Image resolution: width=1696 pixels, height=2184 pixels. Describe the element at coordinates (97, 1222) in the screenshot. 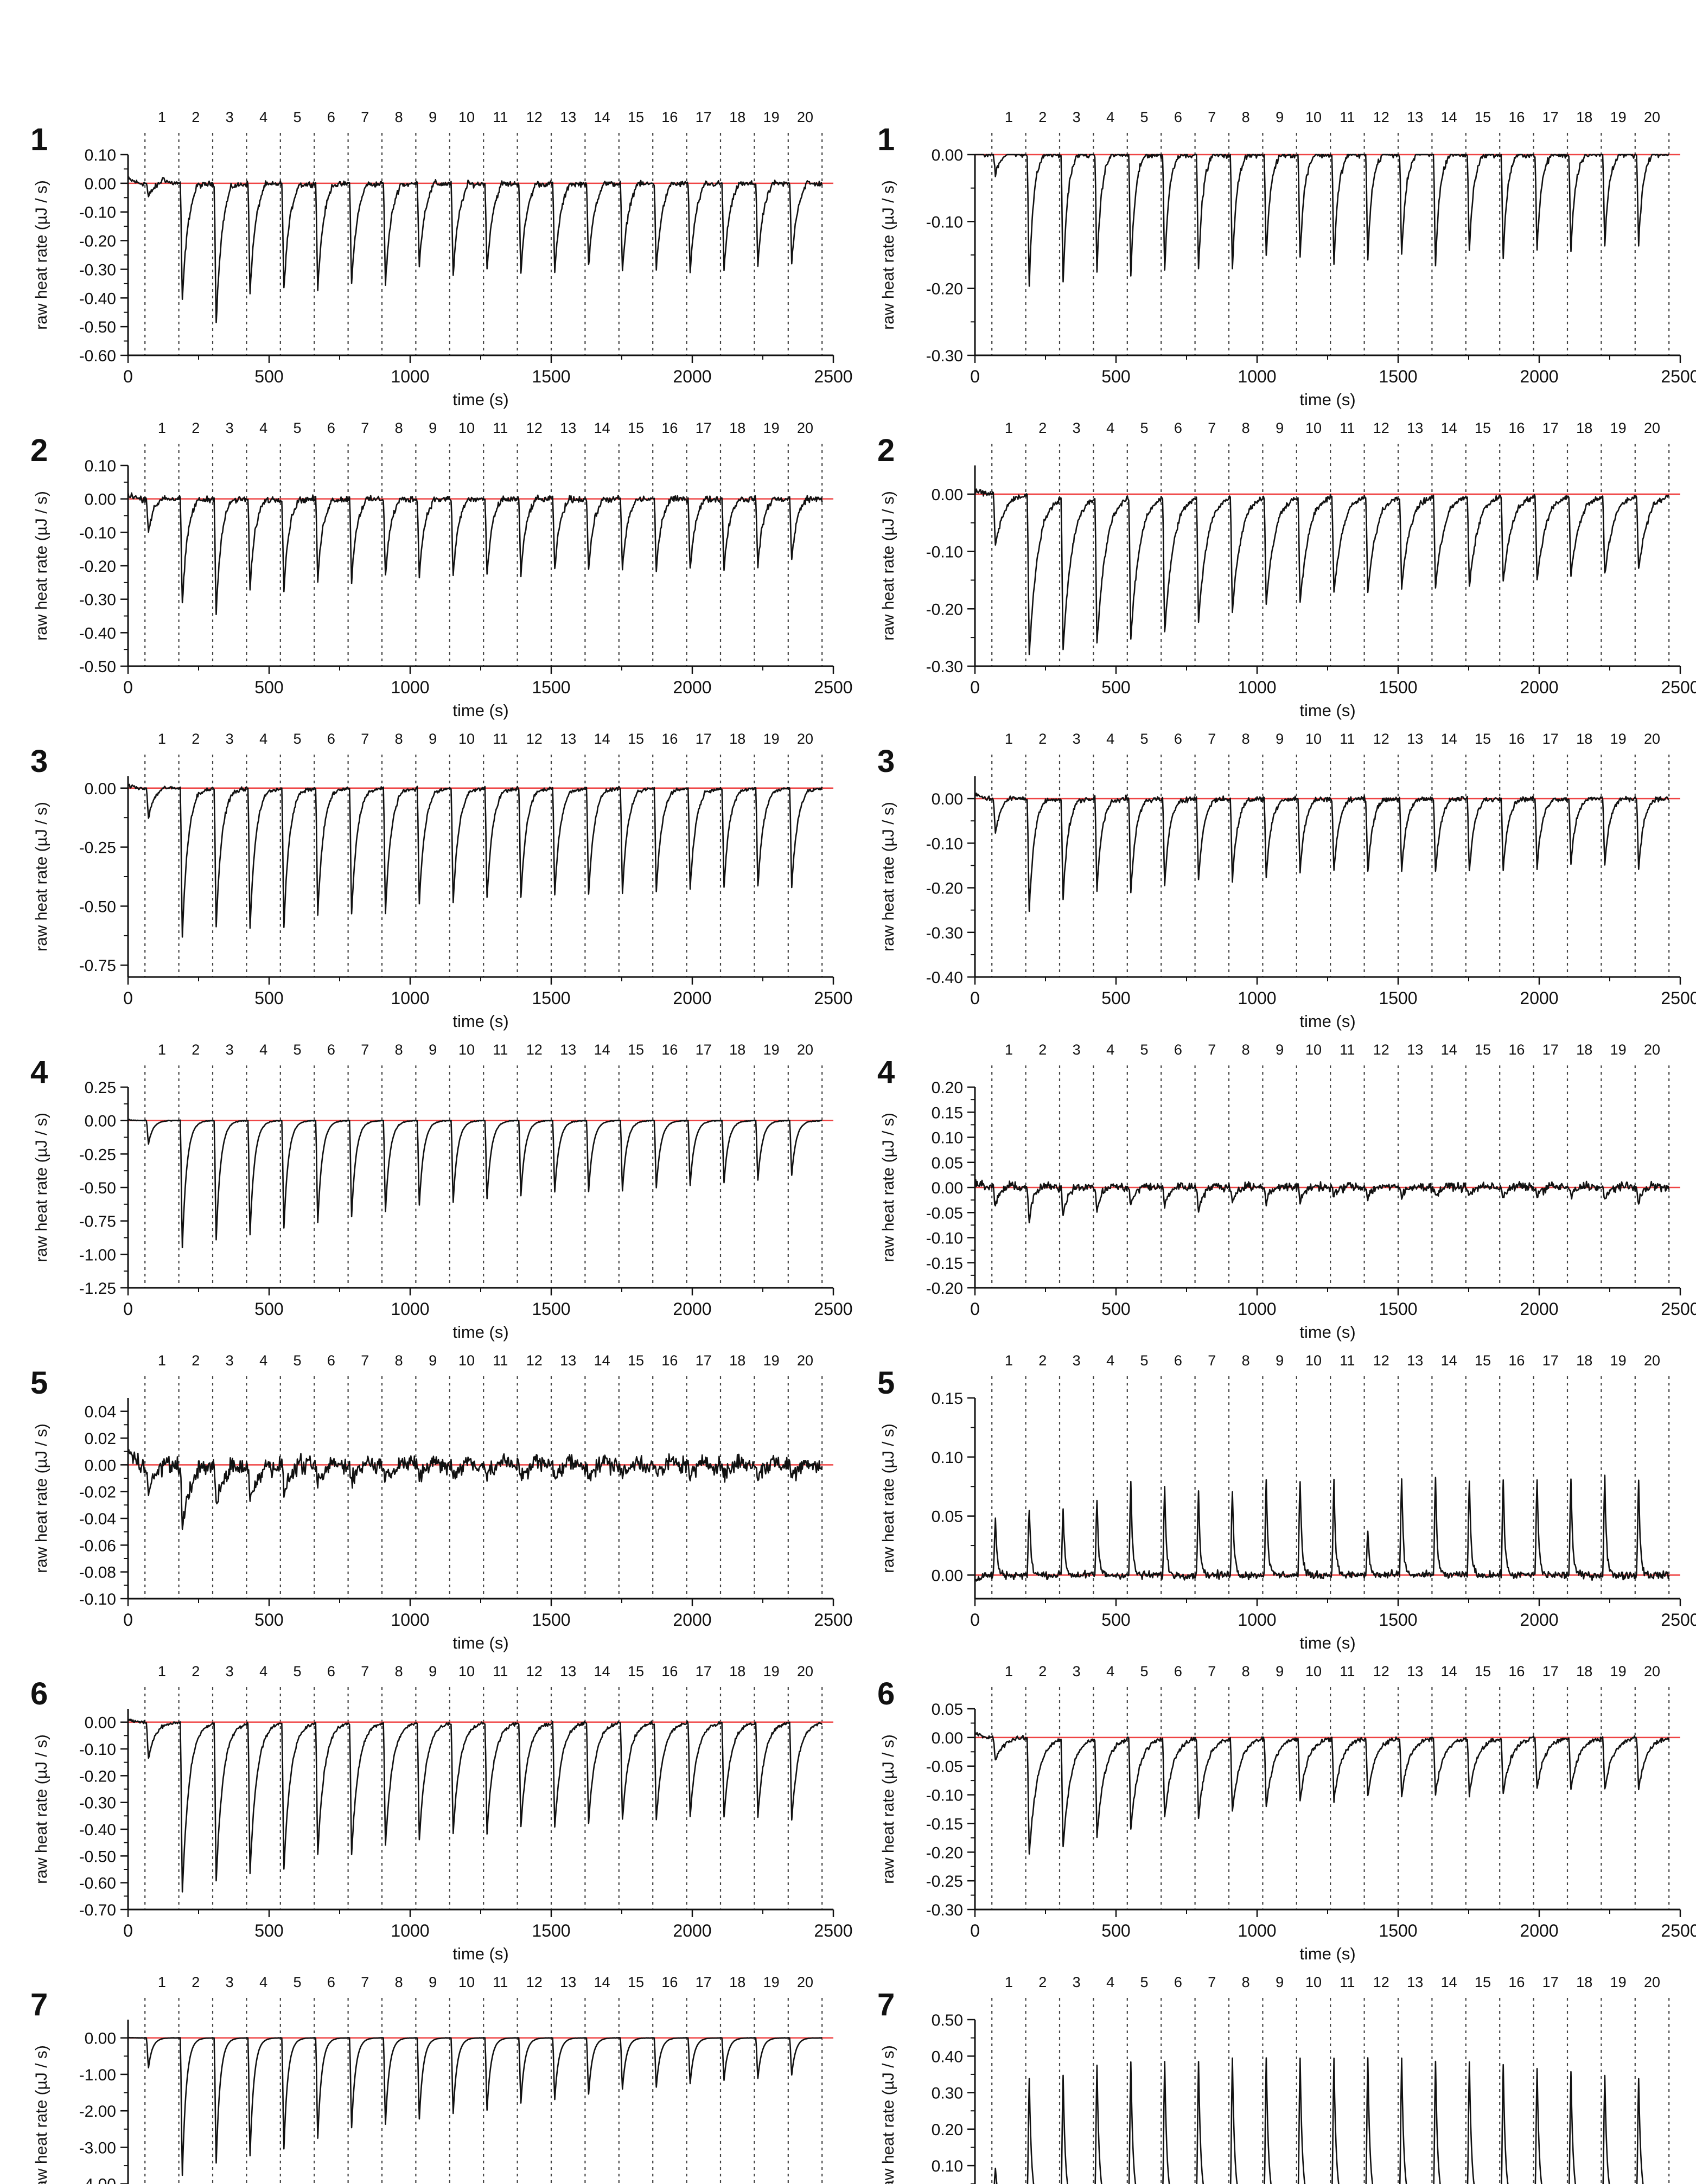

I see `y-tick-label: -0.75` at that location.